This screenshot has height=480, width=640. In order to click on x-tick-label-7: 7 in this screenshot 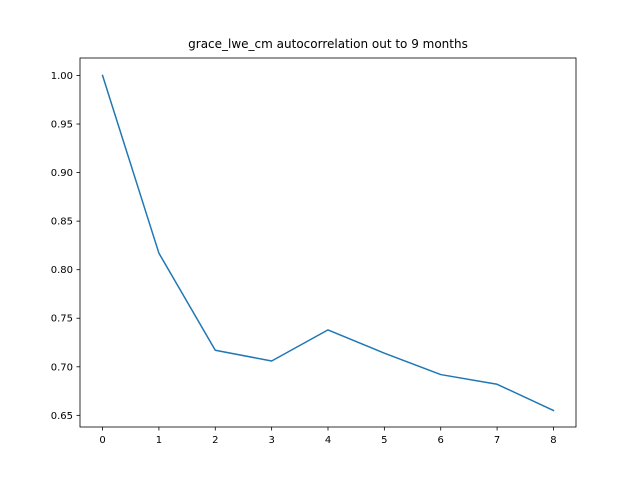, I will do `click(497, 440)`.